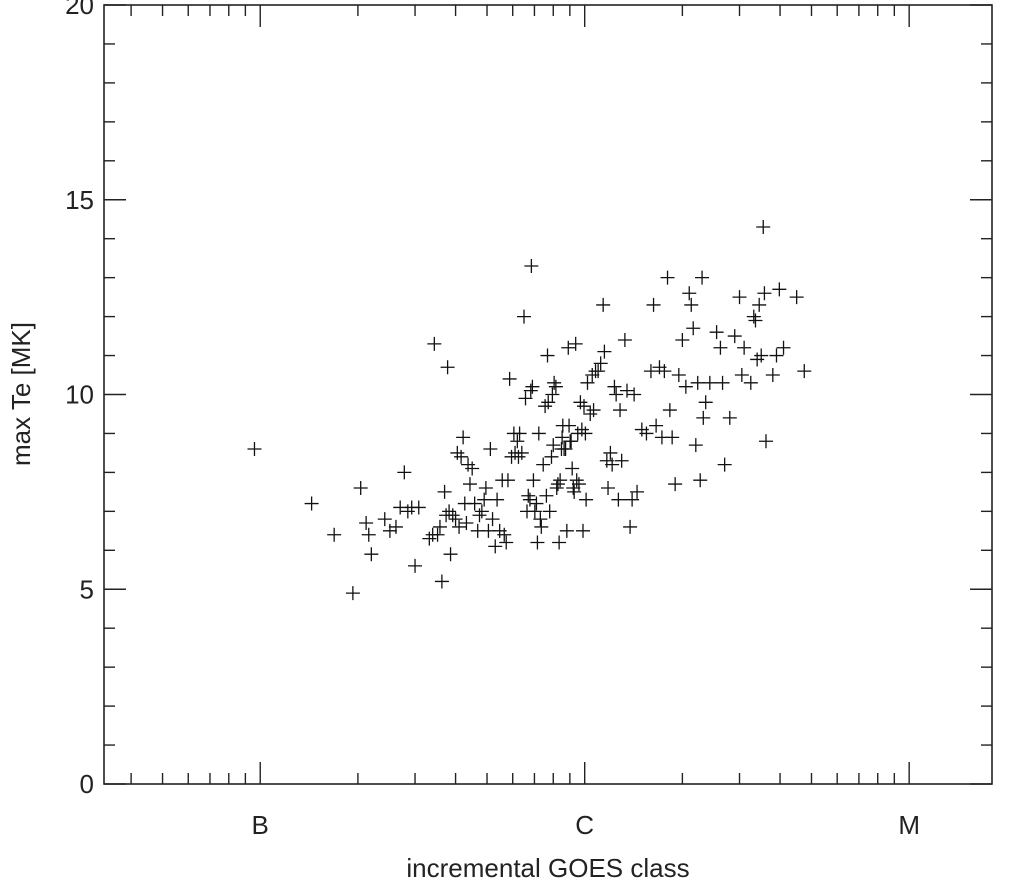 The image size is (1015, 888). I want to click on x-axis-title: incremental GOES class, so click(547, 868).